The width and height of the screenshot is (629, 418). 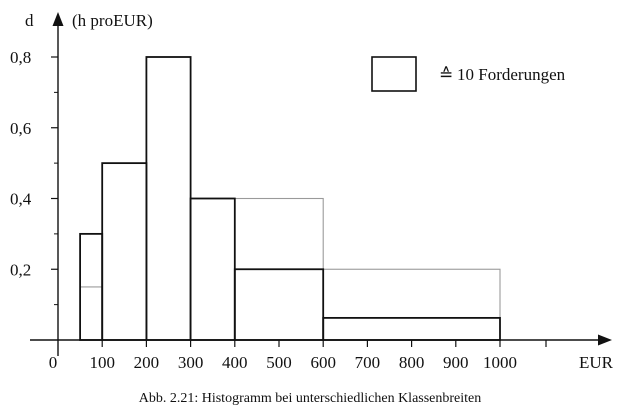 What do you see at coordinates (412, 362) in the screenshot?
I see `x-tick-label: 800` at bounding box center [412, 362].